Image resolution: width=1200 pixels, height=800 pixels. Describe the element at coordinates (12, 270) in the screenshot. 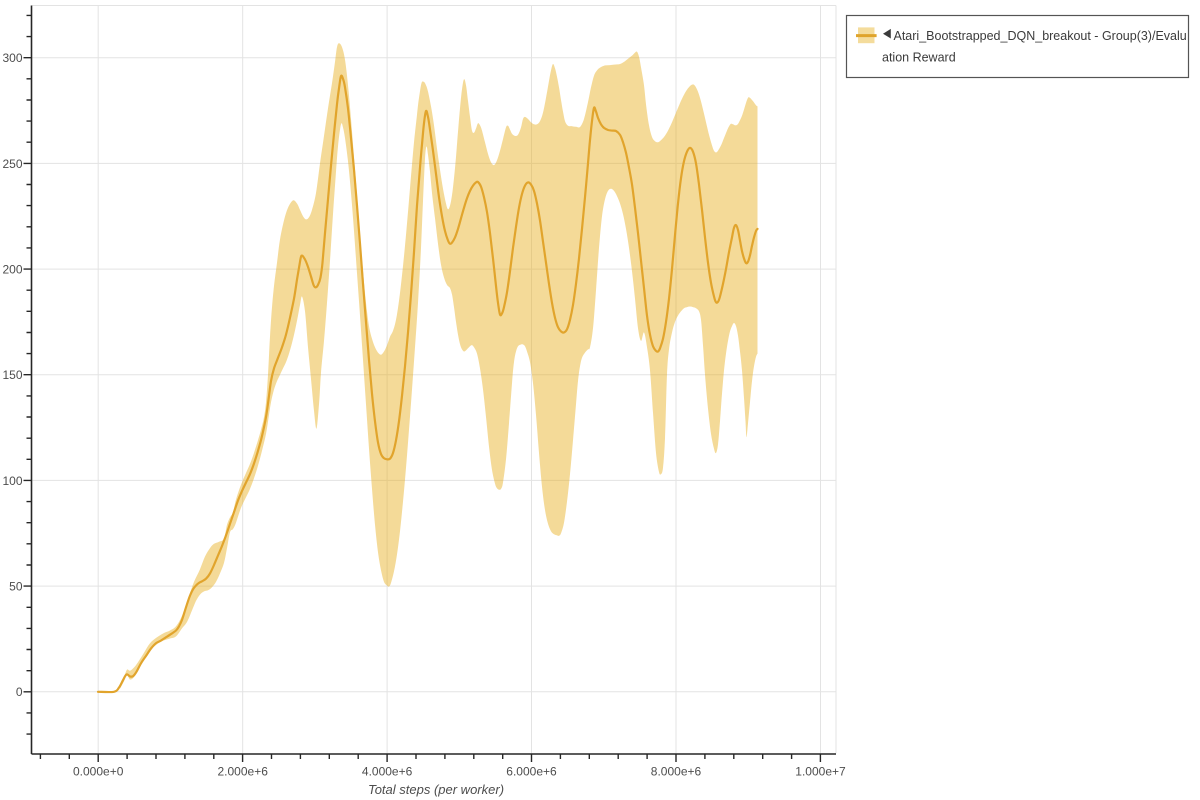

I see `svg-text: 200` at that location.